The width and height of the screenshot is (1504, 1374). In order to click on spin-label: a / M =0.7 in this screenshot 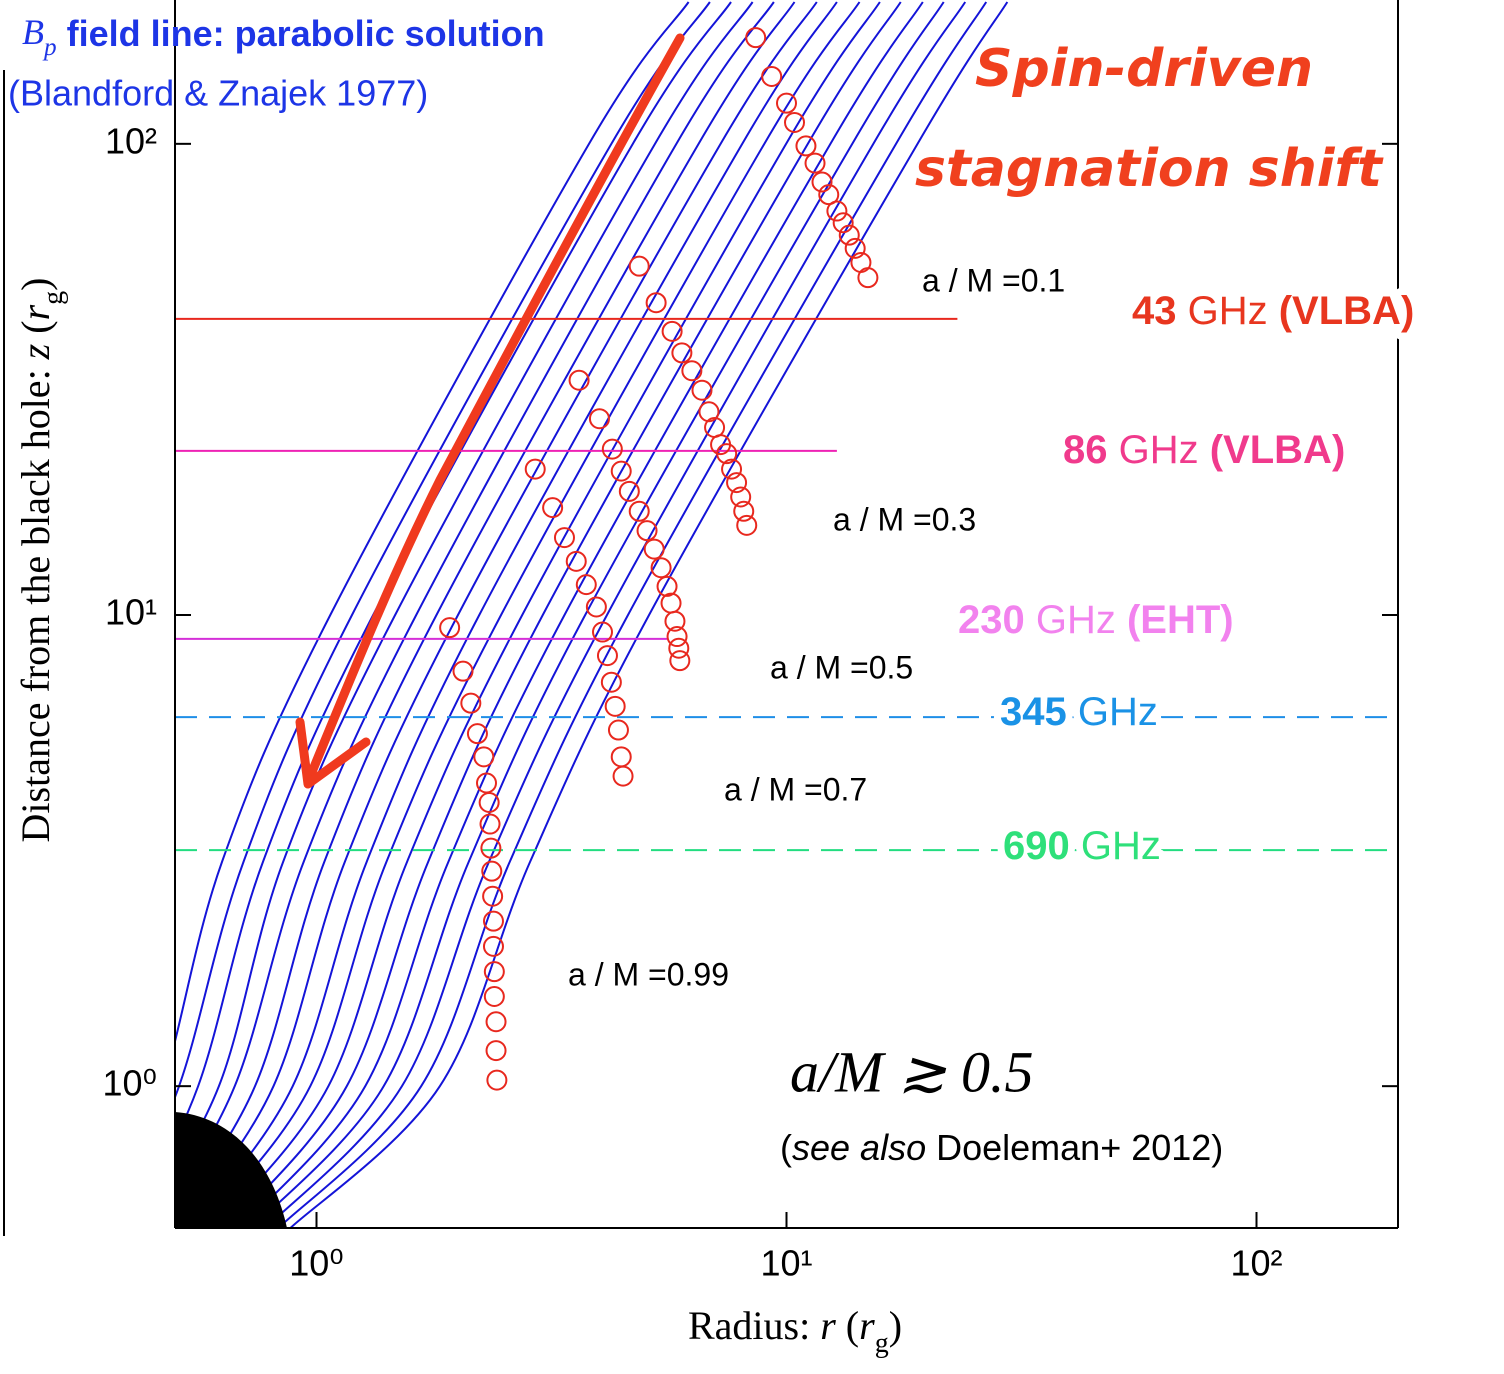, I will do `click(795, 789)`.